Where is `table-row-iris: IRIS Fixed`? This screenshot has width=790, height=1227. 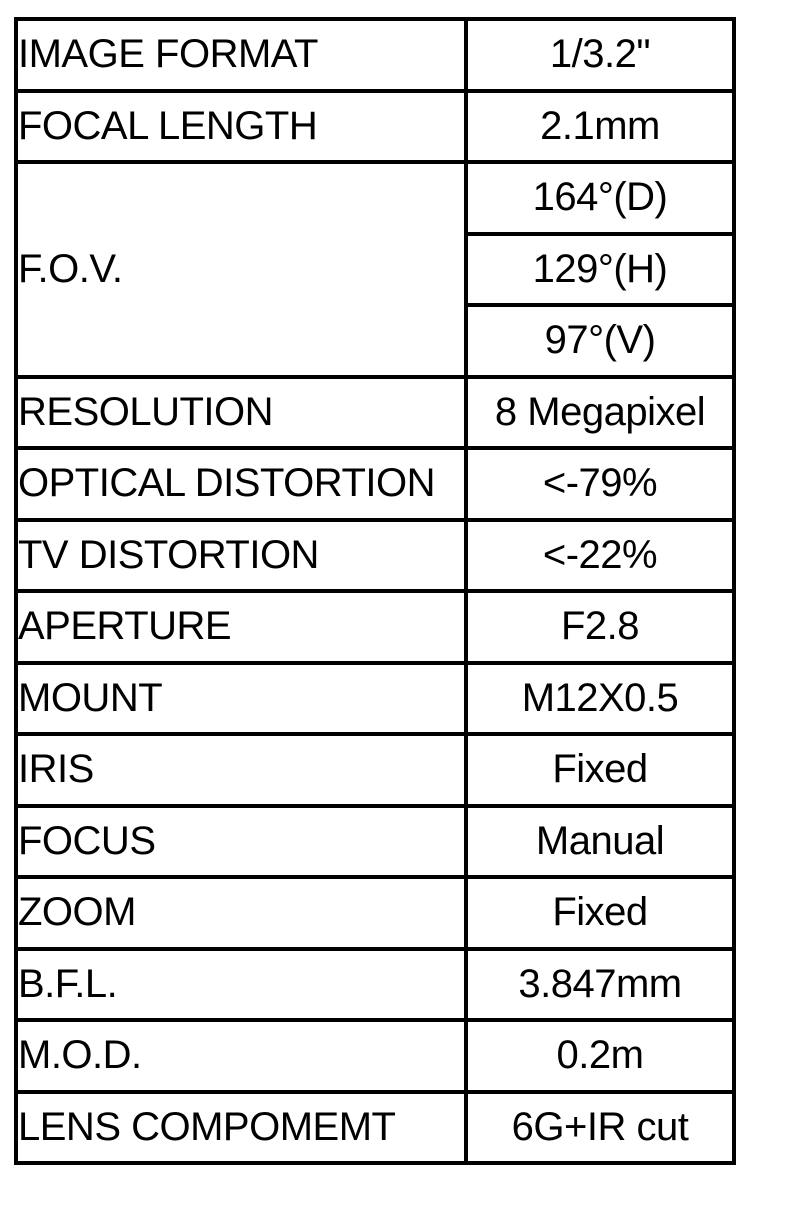 table-row-iris: IRIS Fixed is located at coordinates (375, 770).